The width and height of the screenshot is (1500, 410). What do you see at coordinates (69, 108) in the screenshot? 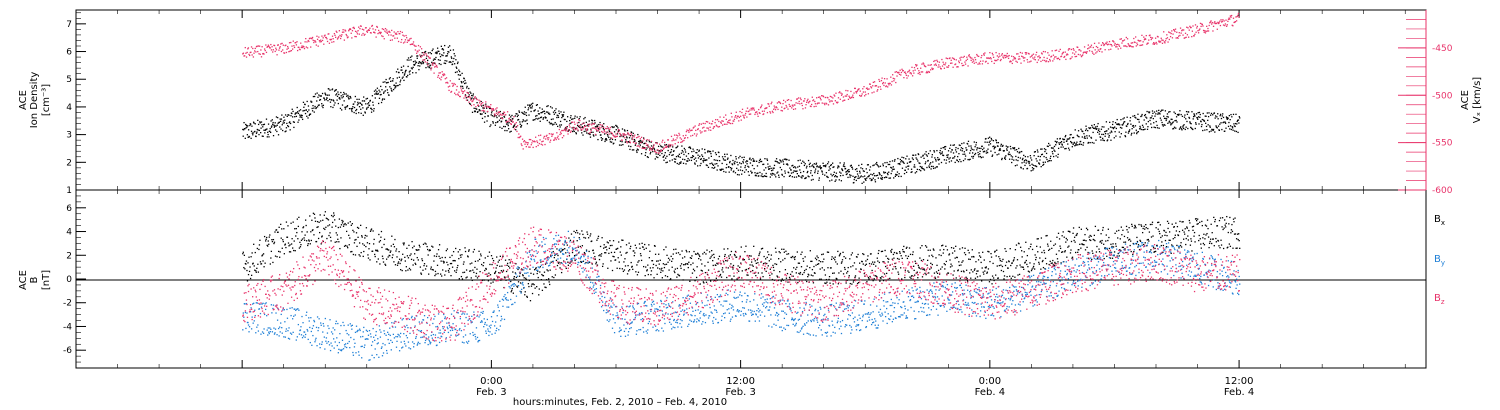
I see `top-ytick-label: 4` at bounding box center [69, 108].